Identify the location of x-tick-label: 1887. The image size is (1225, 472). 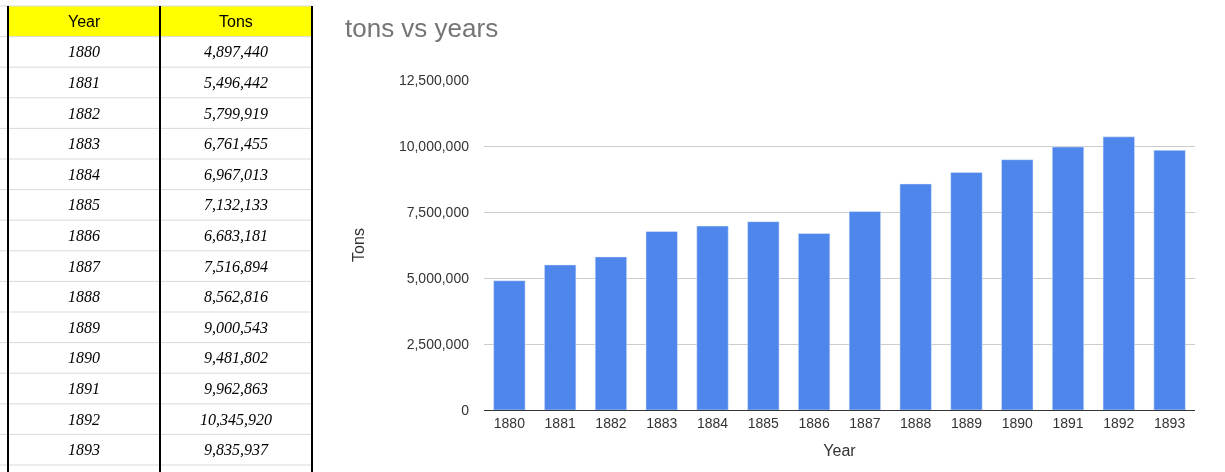
(865, 422).